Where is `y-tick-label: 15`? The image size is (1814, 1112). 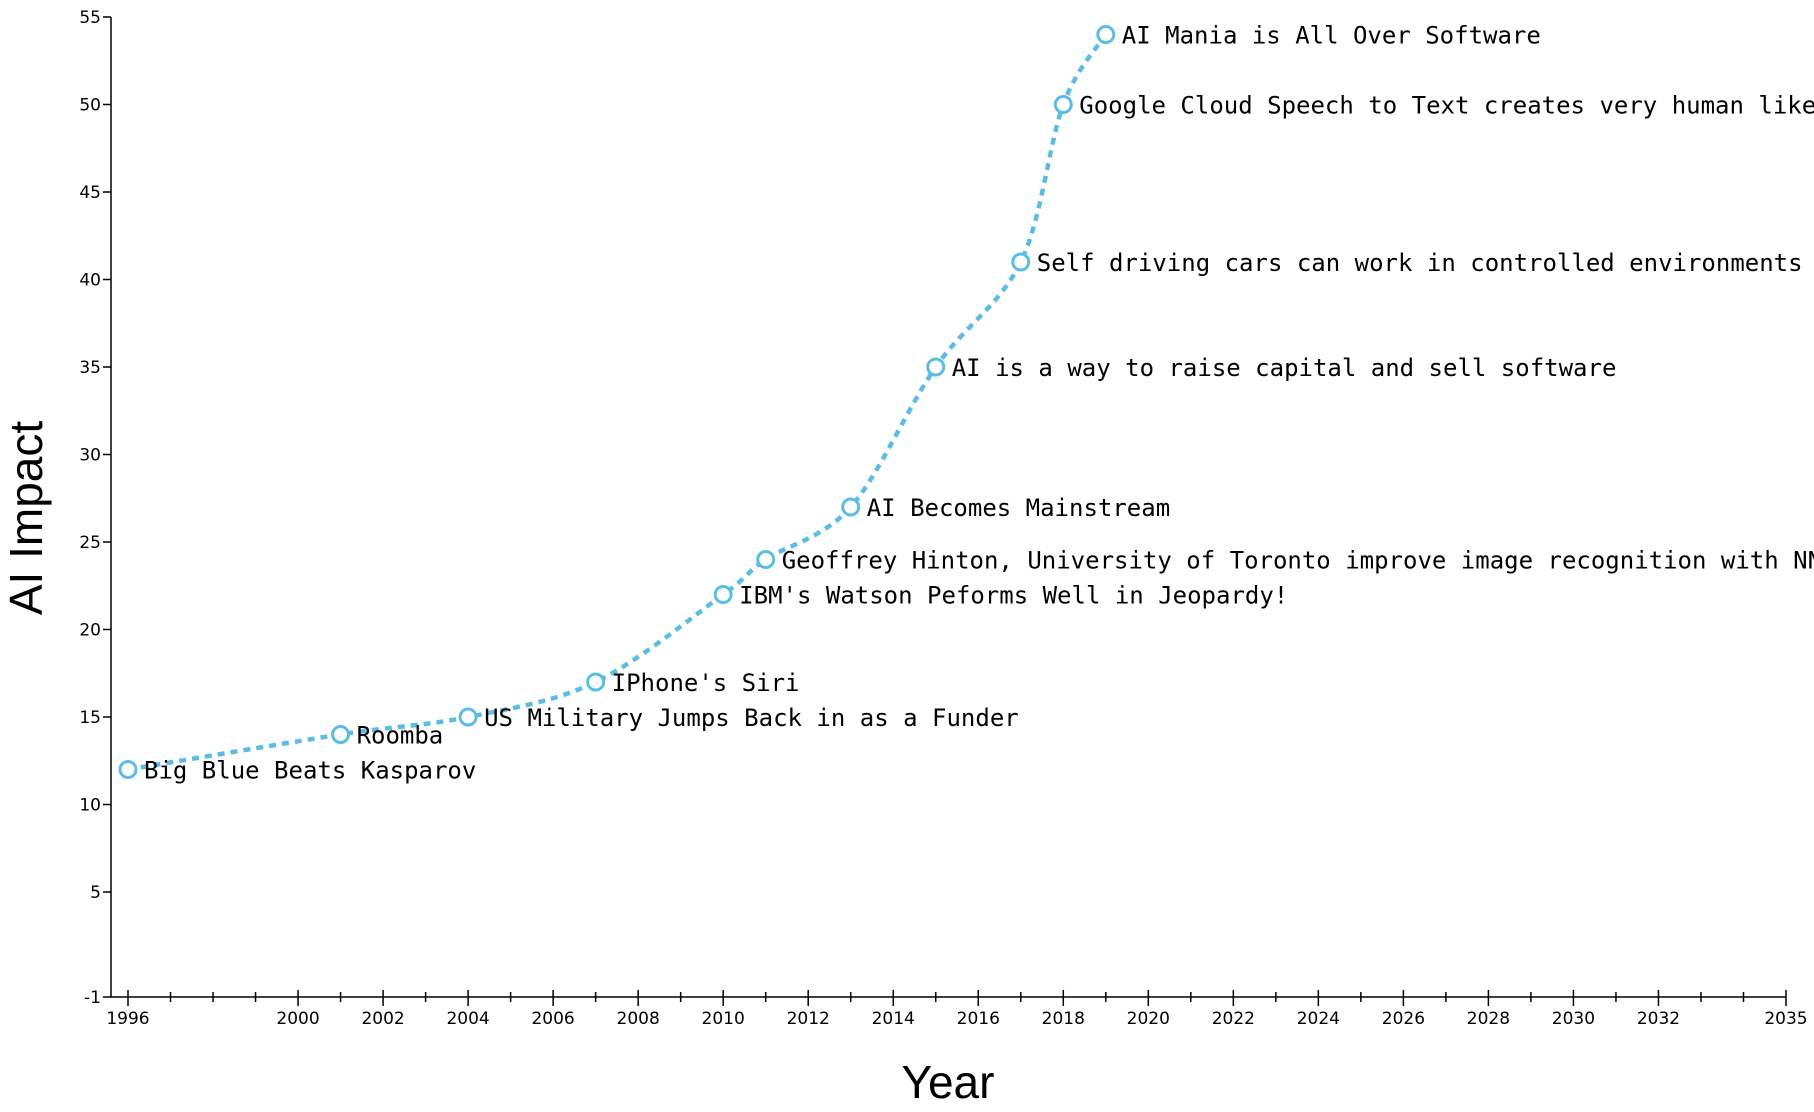
y-tick-label: 15 is located at coordinates (90, 718).